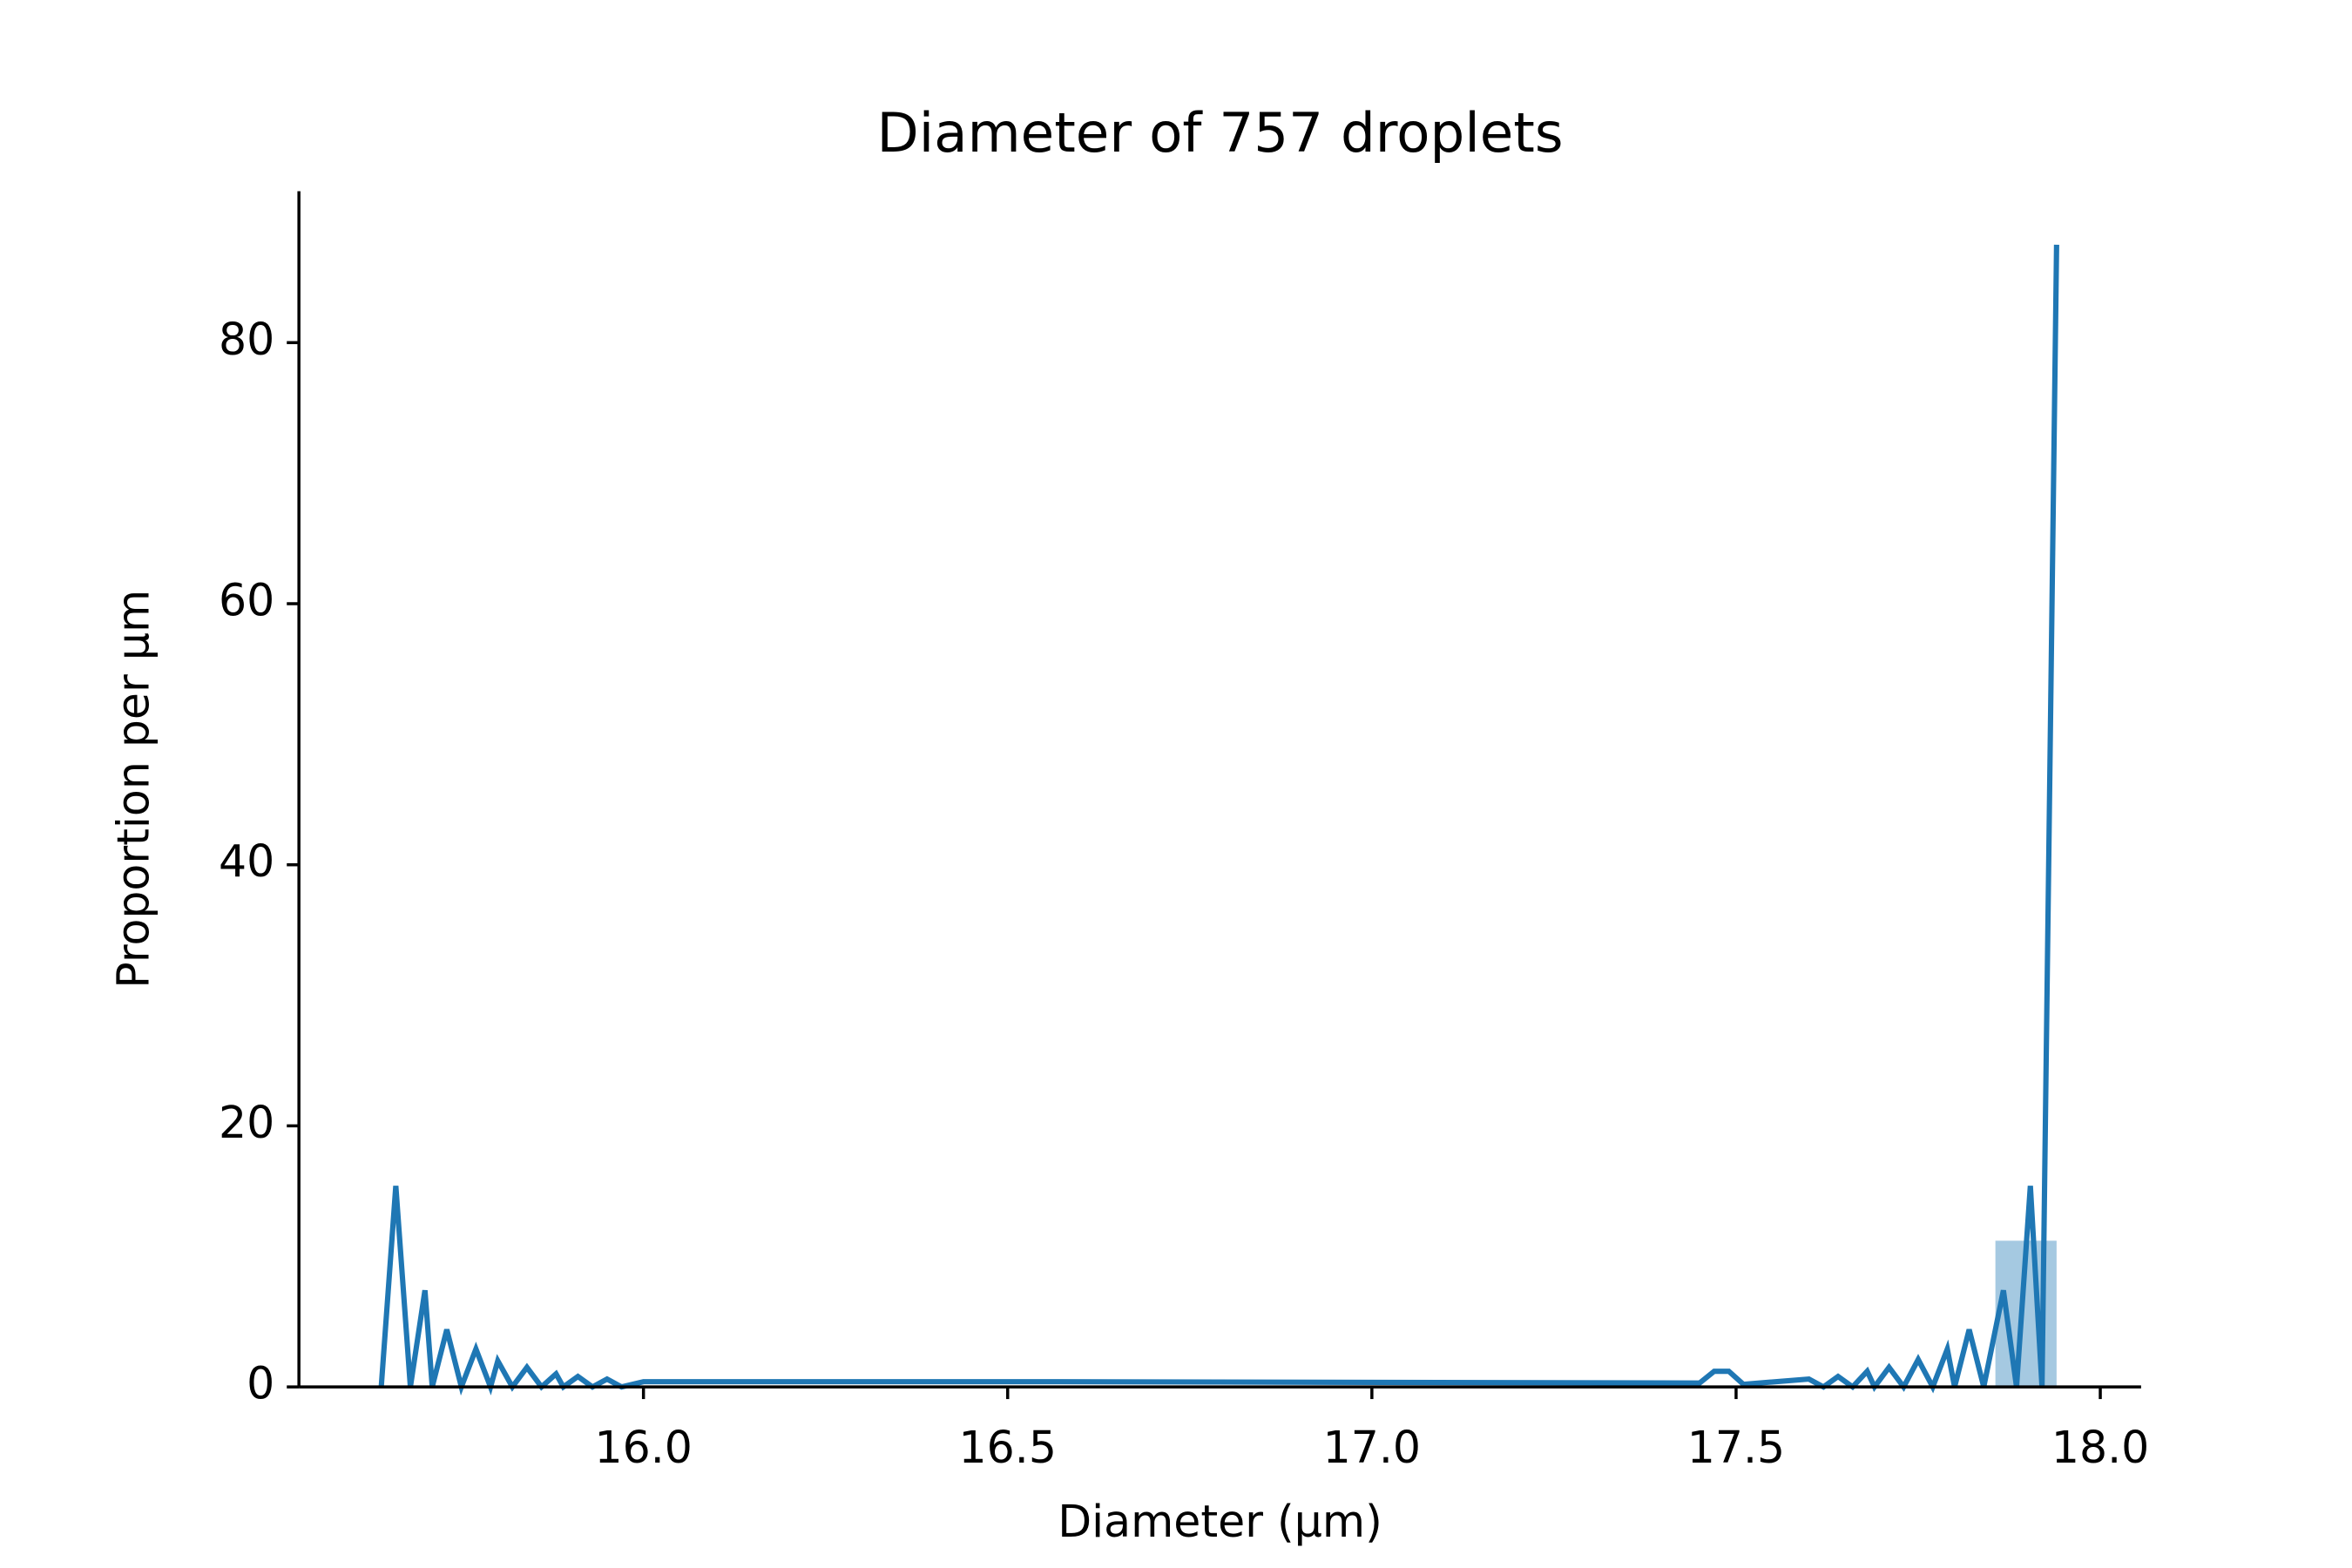  Describe the element at coordinates (1372, 1447) in the screenshot. I see `x-tick-label: 17.0` at that location.